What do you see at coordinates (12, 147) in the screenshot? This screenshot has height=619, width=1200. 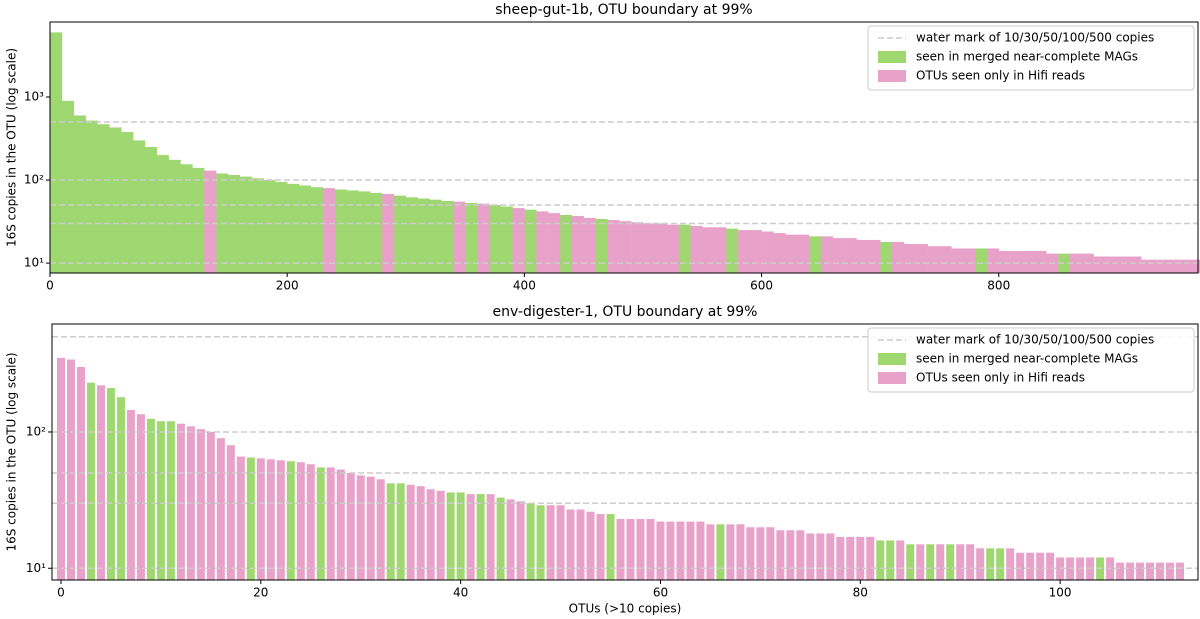 I see `y-axis-label: 16S copies in the OTU (log scale)` at bounding box center [12, 147].